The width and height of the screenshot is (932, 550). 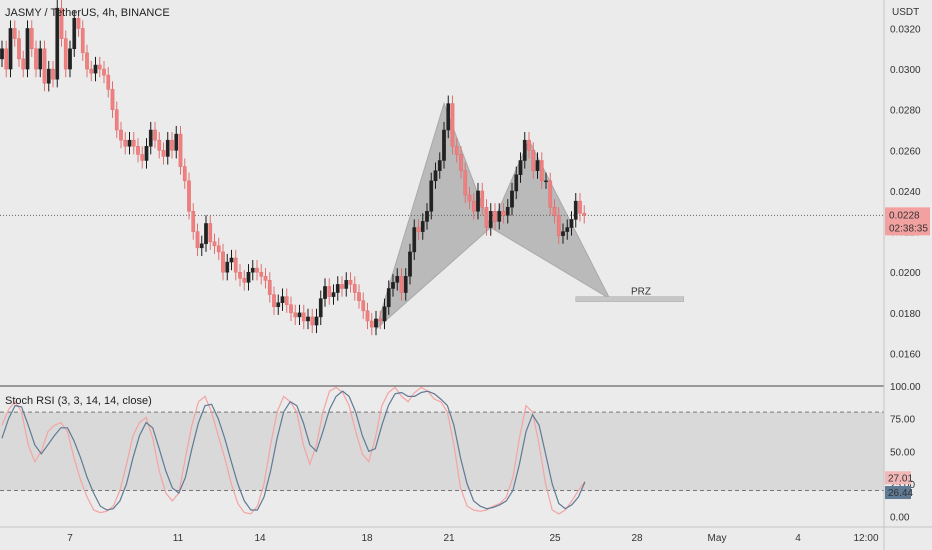 What do you see at coordinates (367, 538) in the screenshot?
I see `time-tick-label: 18` at bounding box center [367, 538].